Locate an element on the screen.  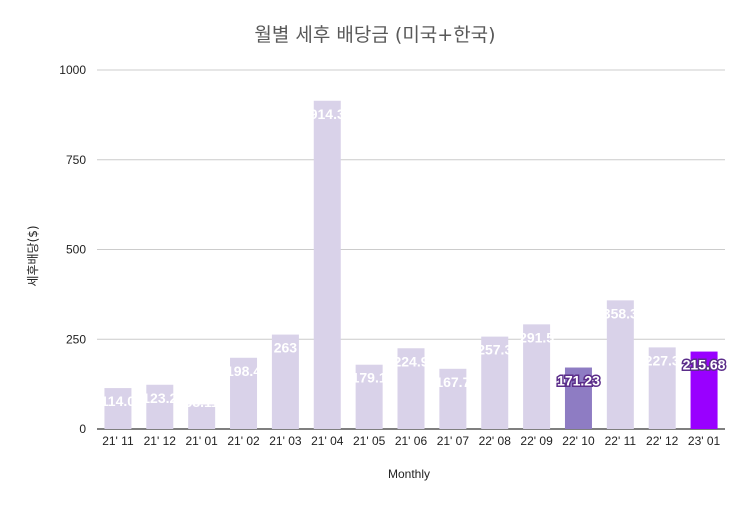
x-tick-label: 22' 10 is located at coordinates (578, 441).